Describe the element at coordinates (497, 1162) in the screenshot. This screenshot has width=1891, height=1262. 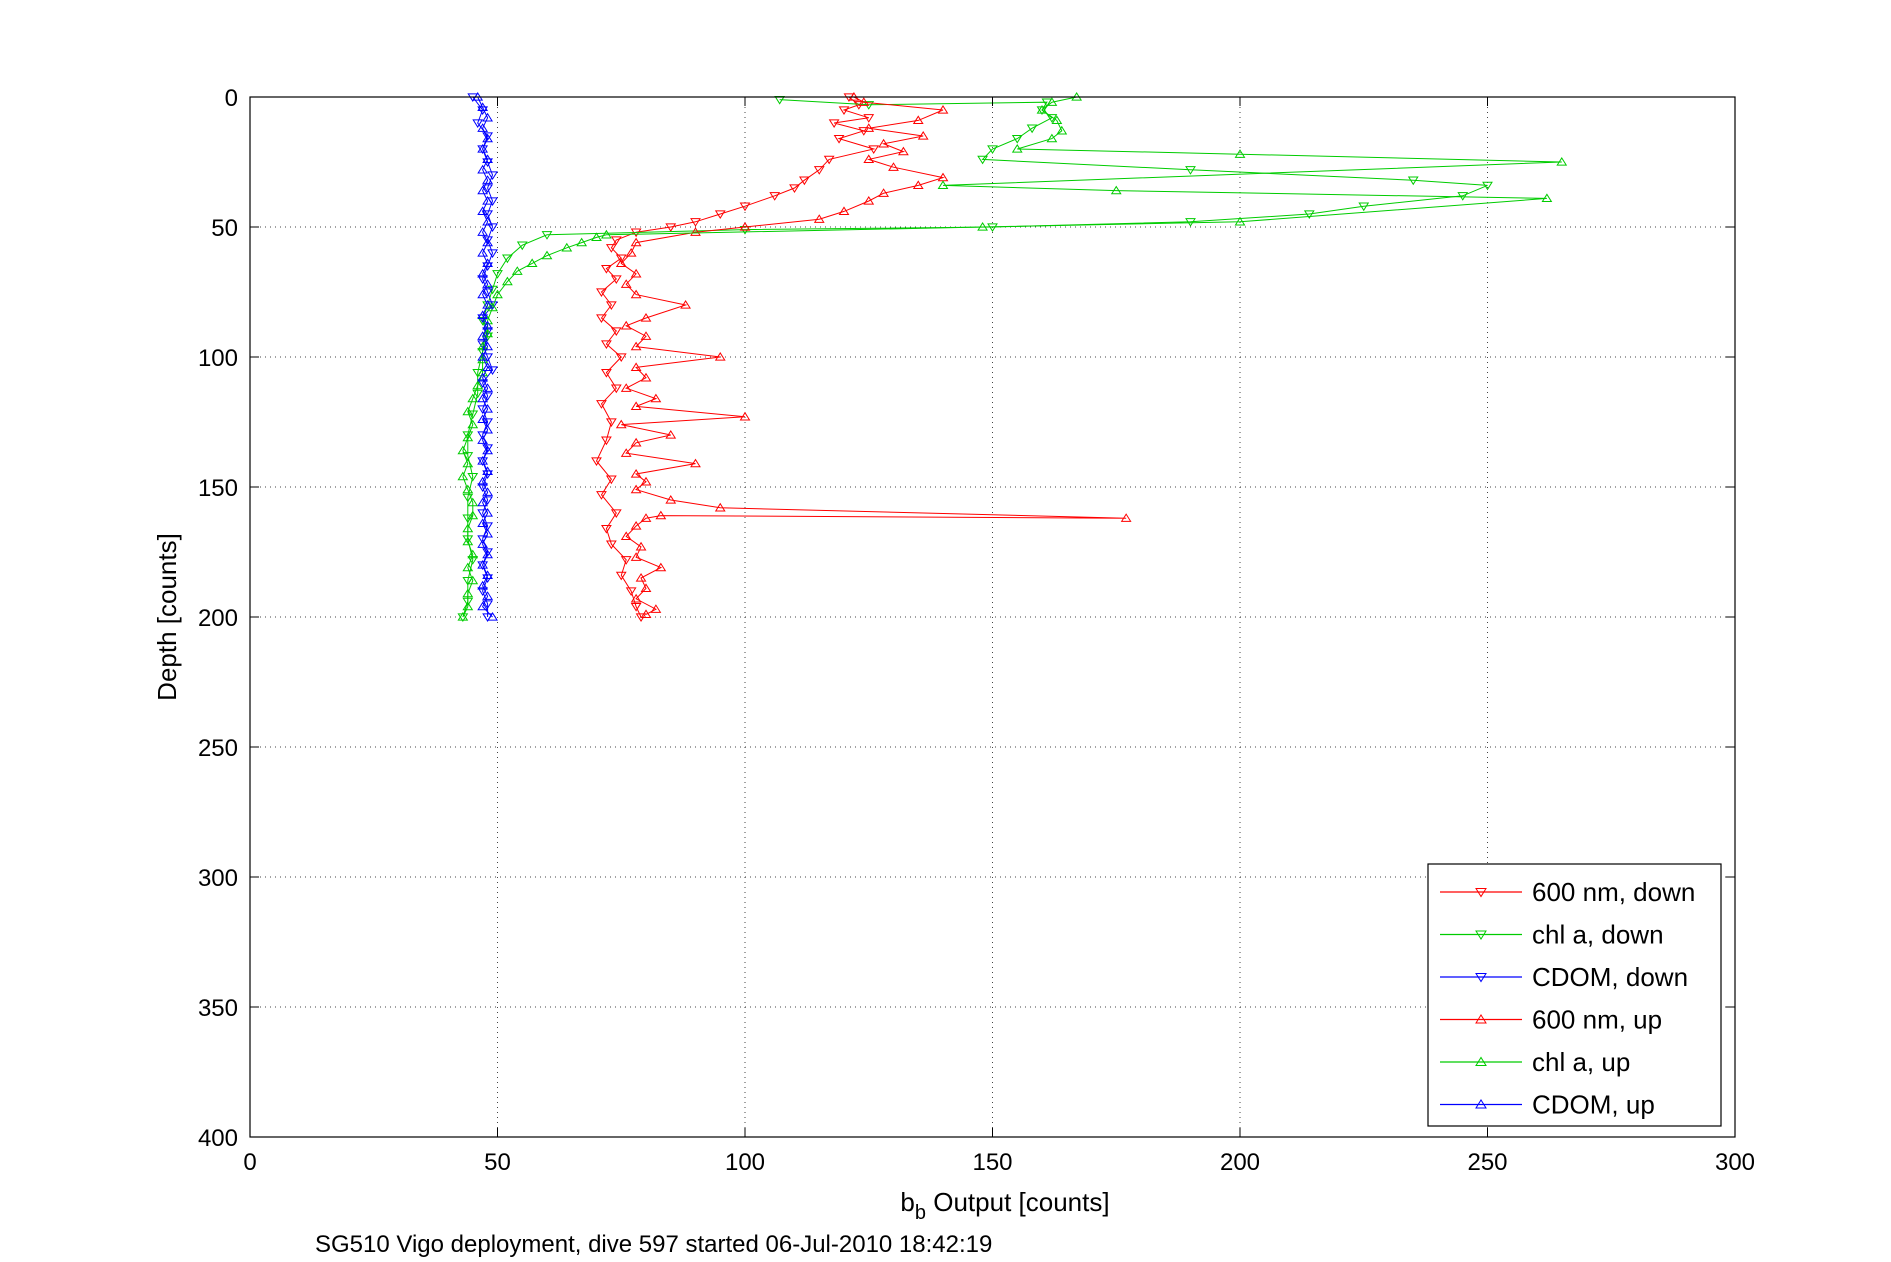
I see `x-tick-label: 50` at that location.